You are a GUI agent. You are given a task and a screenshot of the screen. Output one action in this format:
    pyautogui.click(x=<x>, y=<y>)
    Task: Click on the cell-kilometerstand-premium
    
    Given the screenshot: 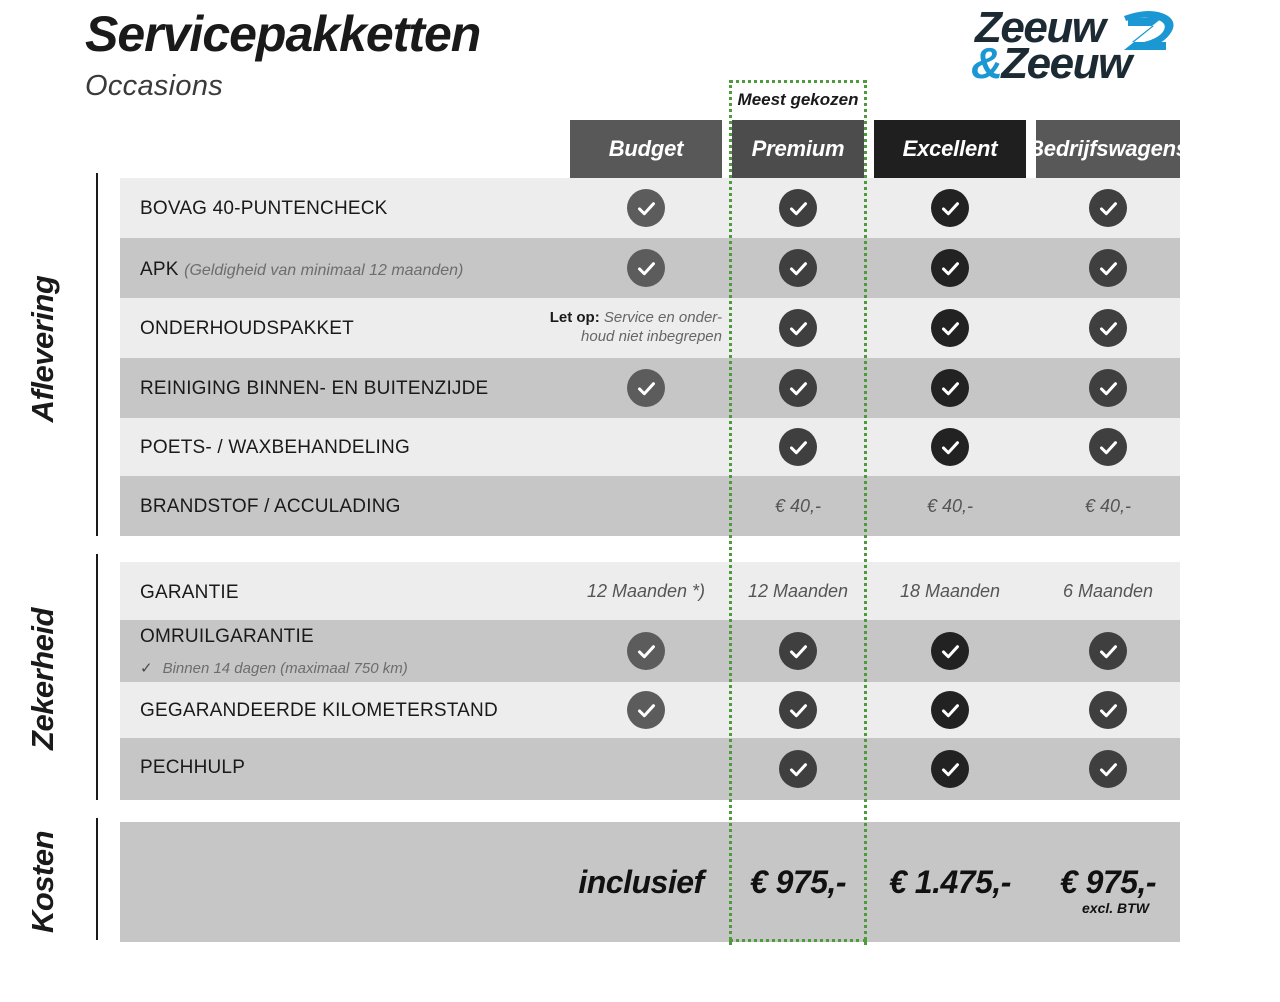 What is the action you would take?
    pyautogui.click(x=798, y=710)
    